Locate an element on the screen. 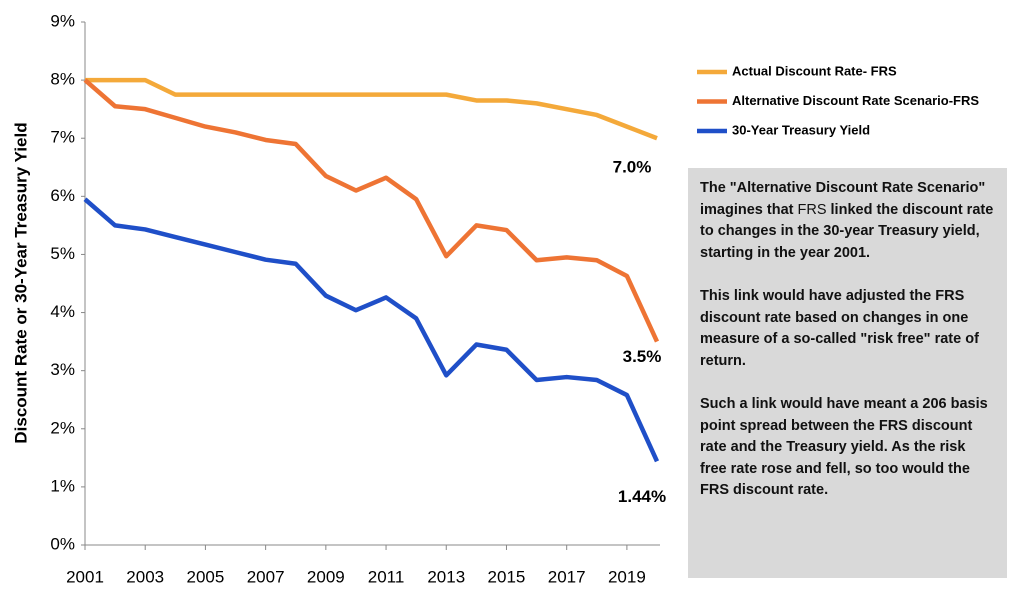  legend-label: 30-Year Treasury Yield is located at coordinates (801, 129).